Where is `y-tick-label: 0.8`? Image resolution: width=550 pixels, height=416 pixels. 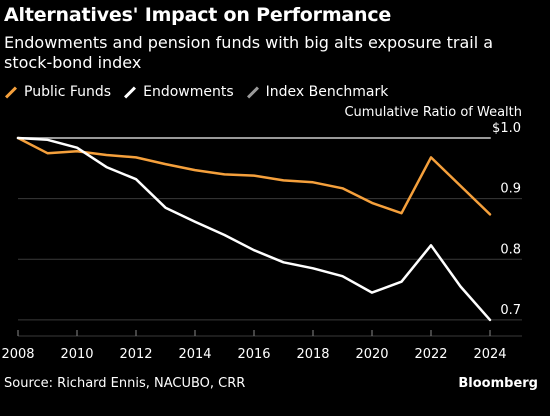 y-tick-label: 0.8 is located at coordinates (510, 249).